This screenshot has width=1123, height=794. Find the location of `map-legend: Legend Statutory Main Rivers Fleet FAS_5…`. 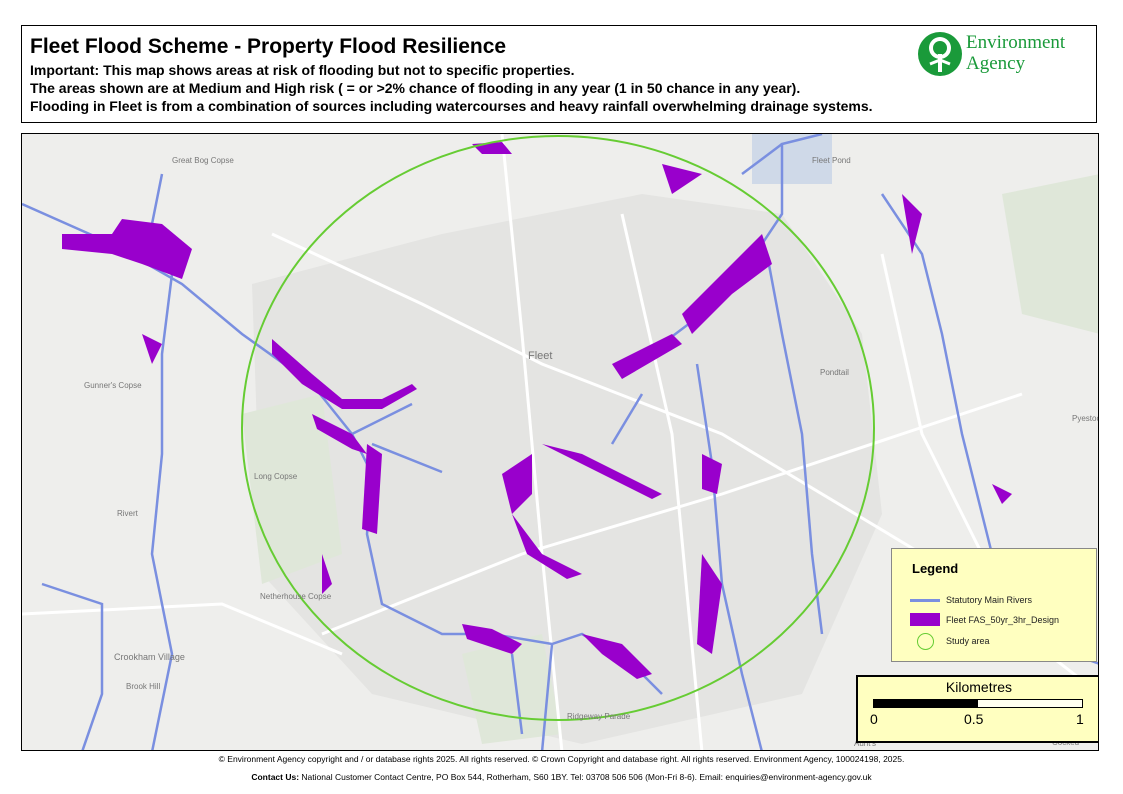

map-legend: Legend Statutory Main Rivers Fleet FAS_5… is located at coordinates (994, 605).